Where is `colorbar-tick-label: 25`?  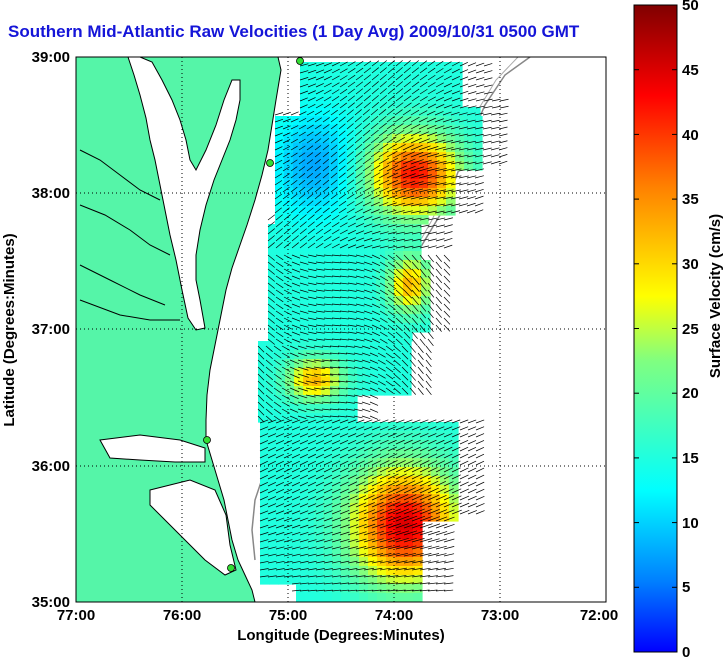 colorbar-tick-label: 25 is located at coordinates (690, 329).